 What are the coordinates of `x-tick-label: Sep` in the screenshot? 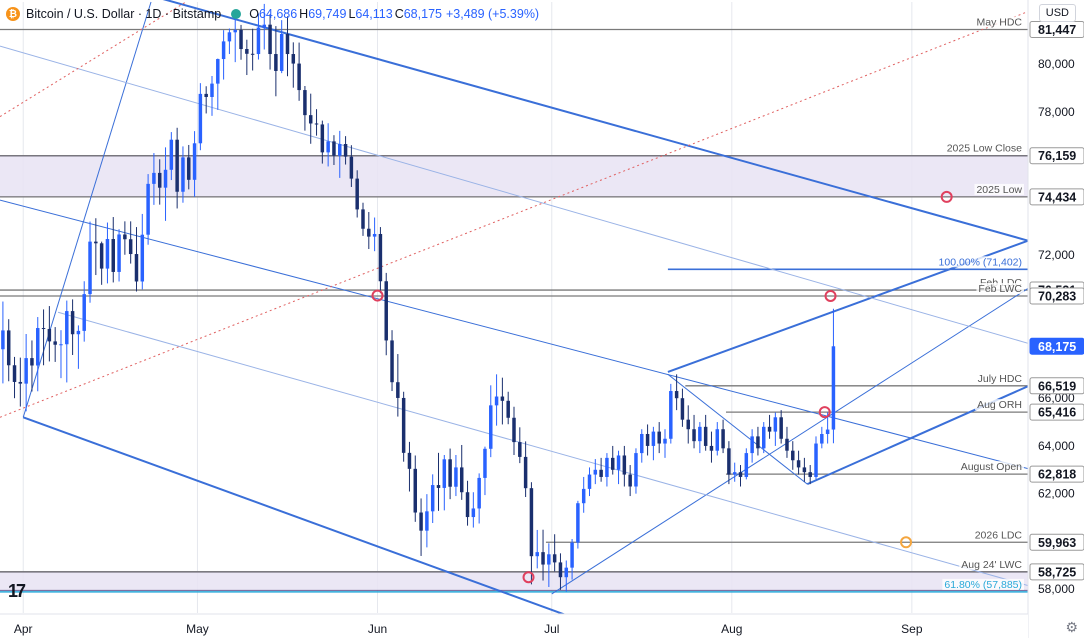 It's located at (912, 629).